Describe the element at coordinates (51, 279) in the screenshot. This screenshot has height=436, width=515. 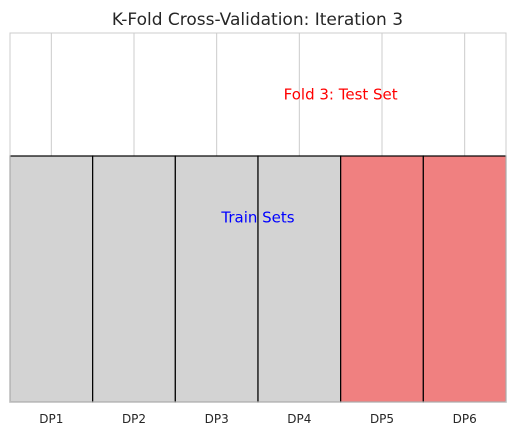
I see `bar-dp1` at that location.